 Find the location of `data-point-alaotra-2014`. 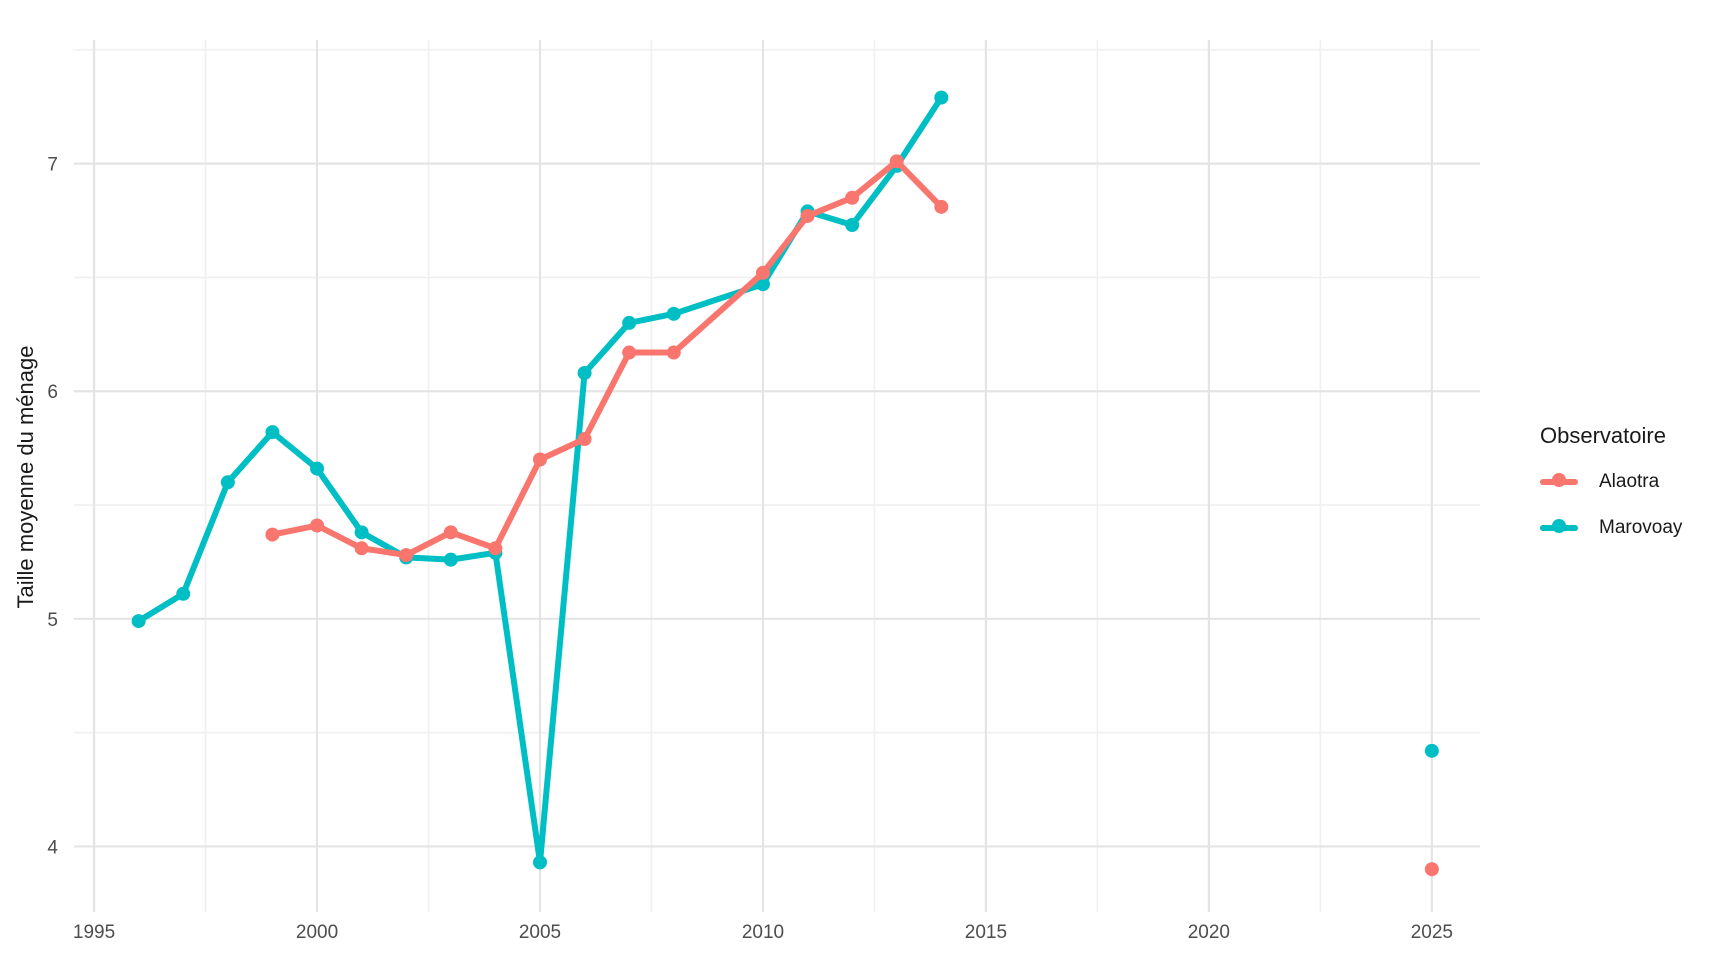

data-point-alaotra-2014 is located at coordinates (941, 206).